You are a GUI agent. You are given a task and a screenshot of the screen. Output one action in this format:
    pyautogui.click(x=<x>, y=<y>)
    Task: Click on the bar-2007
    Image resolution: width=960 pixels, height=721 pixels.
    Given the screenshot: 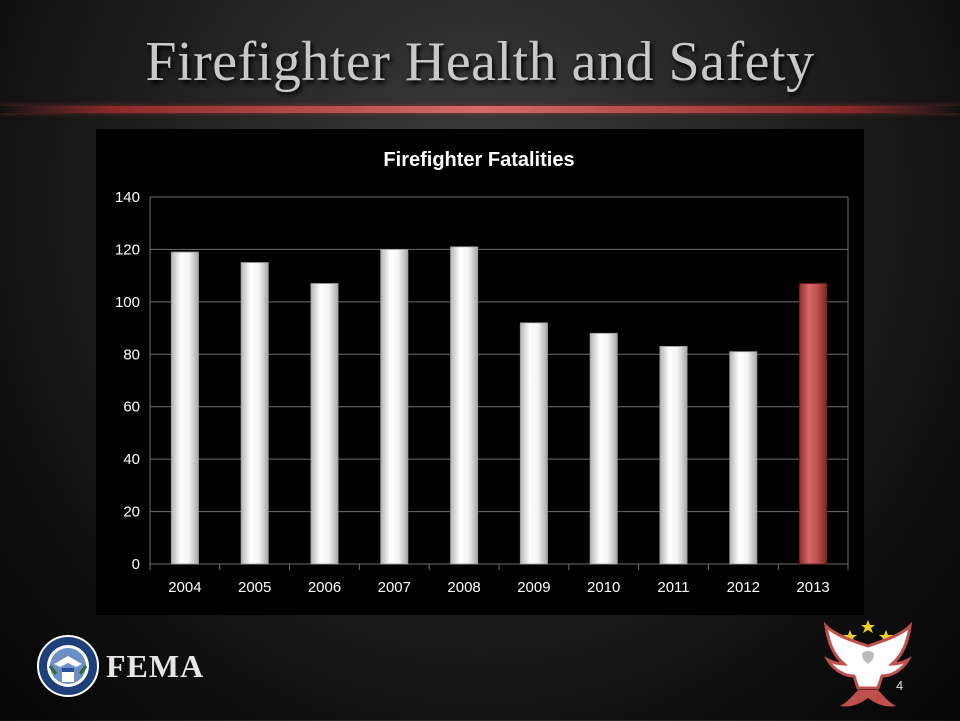 What is the action you would take?
    pyautogui.click(x=394, y=407)
    